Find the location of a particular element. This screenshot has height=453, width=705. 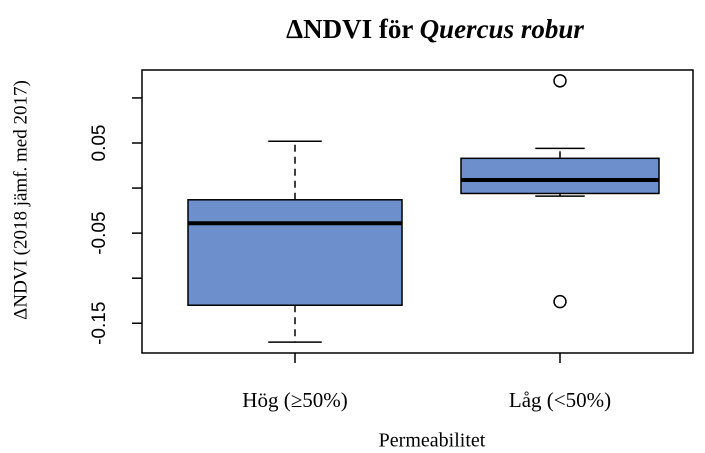

x-tick-label: Låg (<50%) is located at coordinates (560, 400).